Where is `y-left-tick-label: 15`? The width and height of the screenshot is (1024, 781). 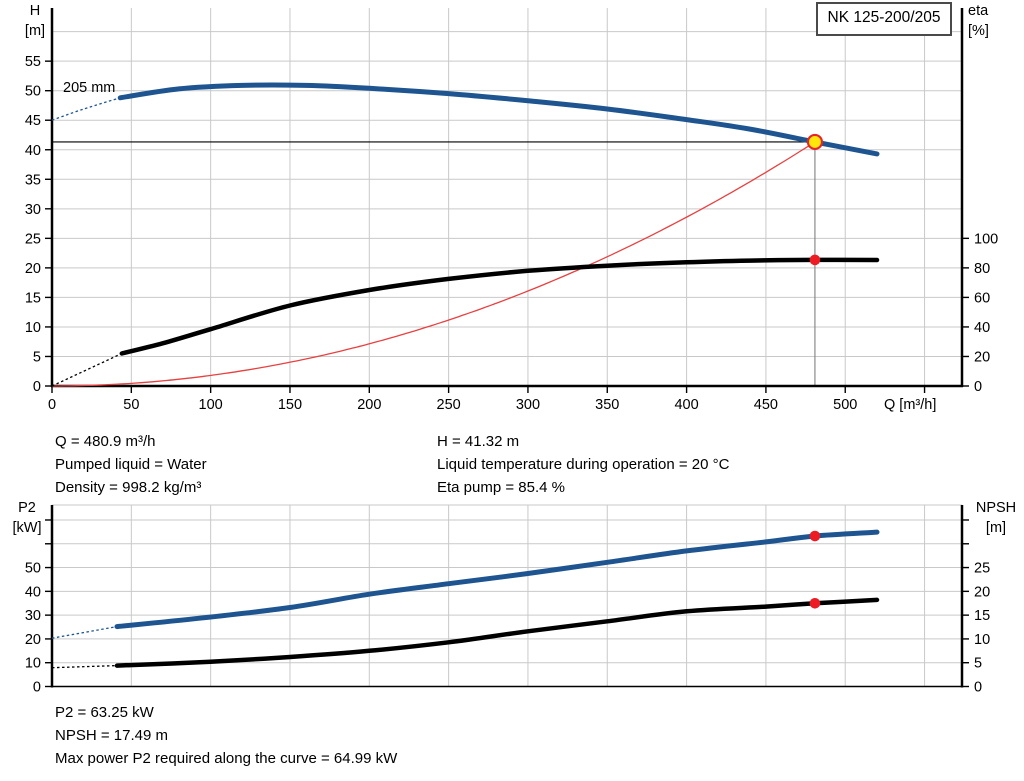 y-left-tick-label: 15 is located at coordinates (33, 298).